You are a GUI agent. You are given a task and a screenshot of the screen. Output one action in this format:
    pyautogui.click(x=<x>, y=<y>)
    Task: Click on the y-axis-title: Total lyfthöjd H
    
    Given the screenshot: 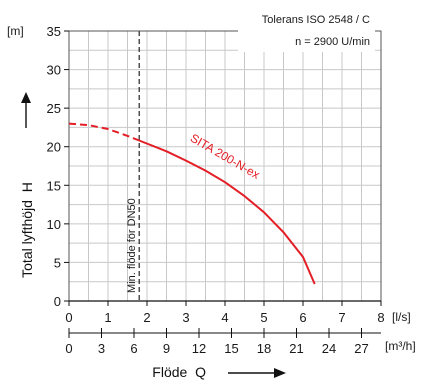 What is the action you would take?
    pyautogui.click(x=27, y=230)
    